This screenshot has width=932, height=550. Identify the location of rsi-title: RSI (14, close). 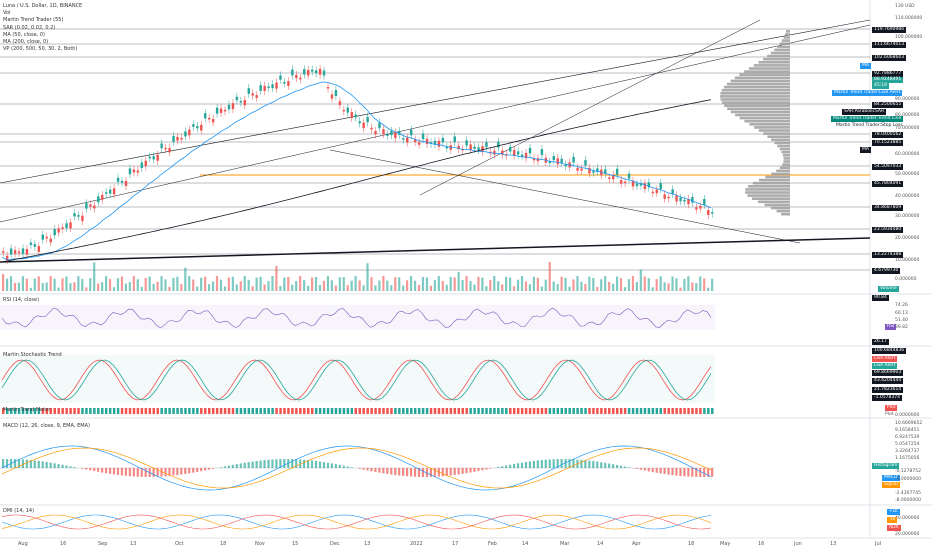
(21, 300).